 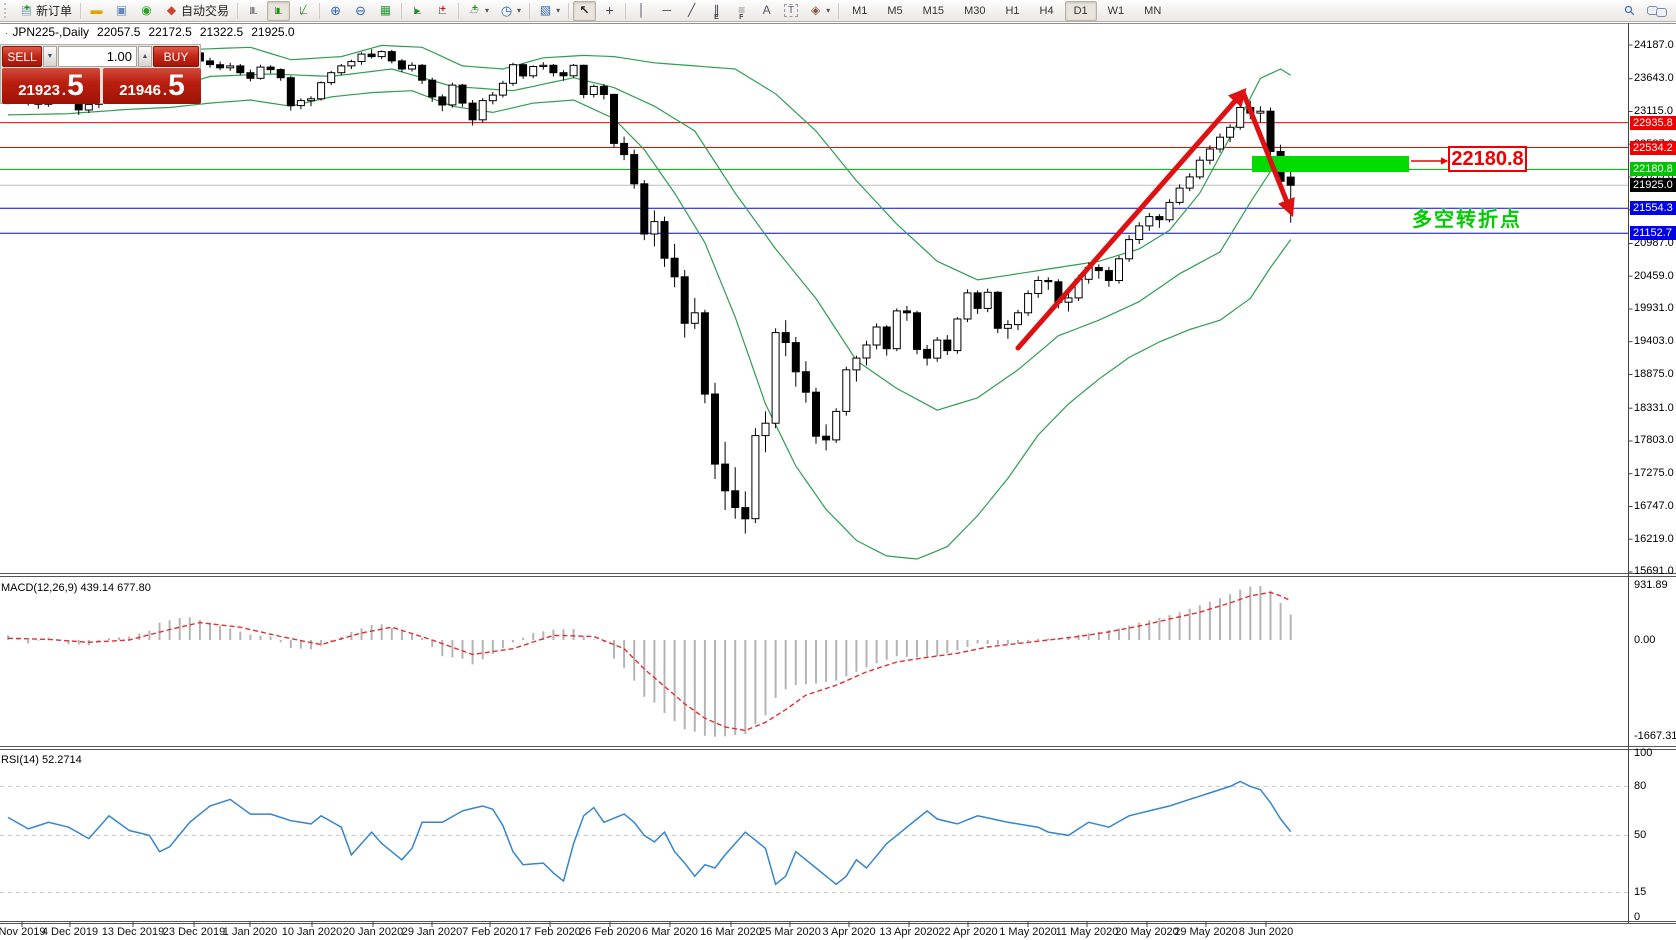 I want to click on rsi-axis-label: 0, so click(x=1637, y=916).